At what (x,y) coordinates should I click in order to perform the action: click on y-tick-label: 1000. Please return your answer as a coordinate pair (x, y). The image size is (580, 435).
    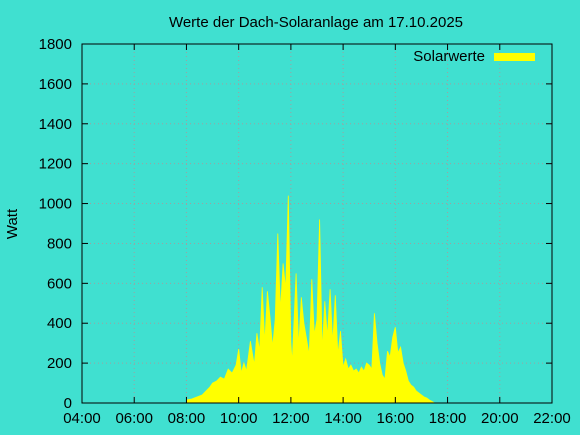
    Looking at the image, I should click on (55, 204).